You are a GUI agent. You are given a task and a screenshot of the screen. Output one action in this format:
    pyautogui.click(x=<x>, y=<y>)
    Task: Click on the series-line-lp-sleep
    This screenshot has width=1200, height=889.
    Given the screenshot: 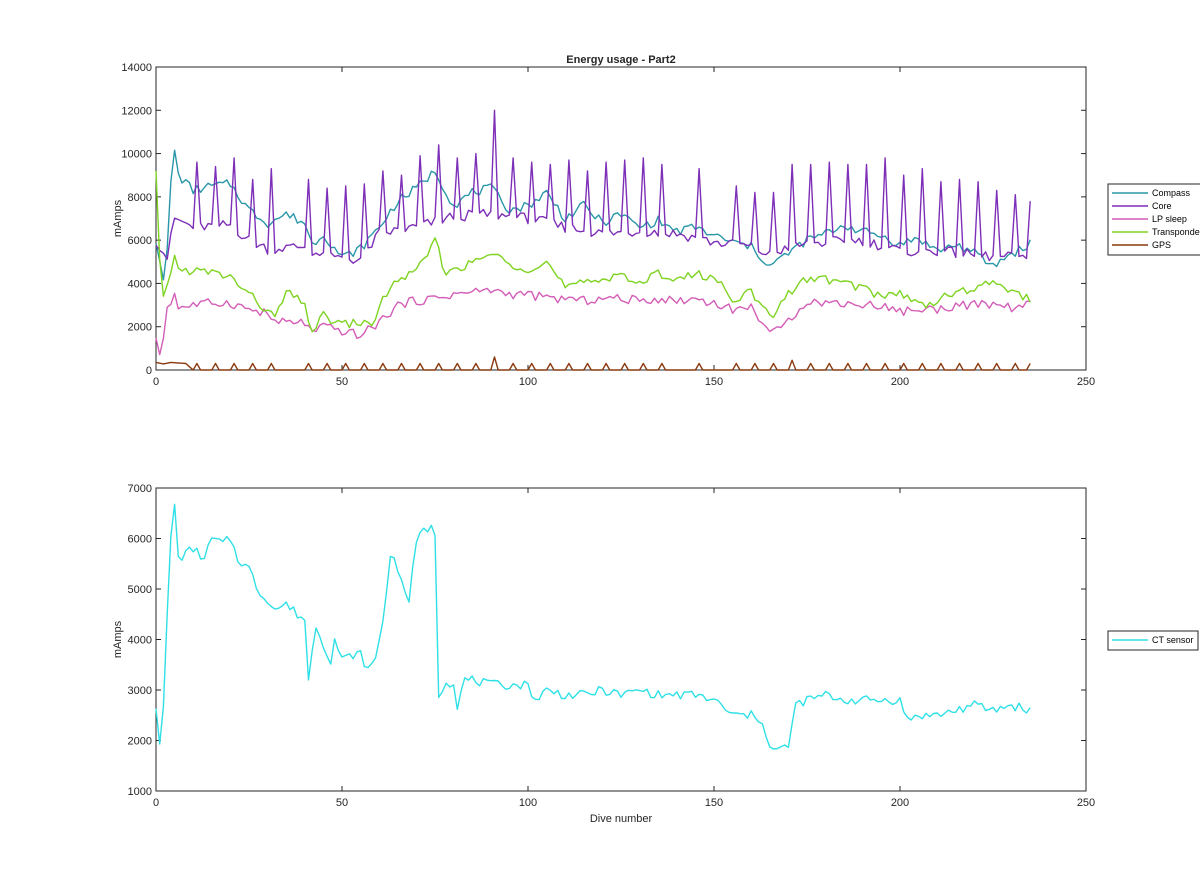 What is the action you would take?
    pyautogui.click(x=593, y=321)
    